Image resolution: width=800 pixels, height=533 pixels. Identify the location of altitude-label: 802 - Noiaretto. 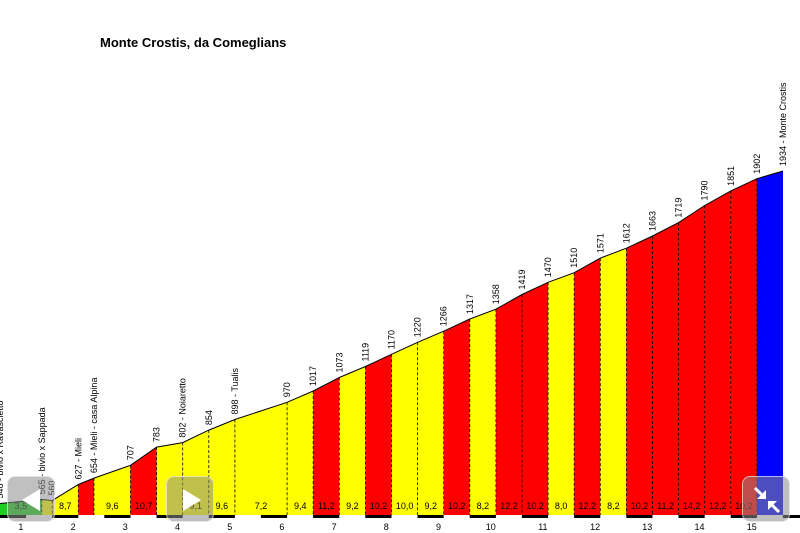
(183, 408).